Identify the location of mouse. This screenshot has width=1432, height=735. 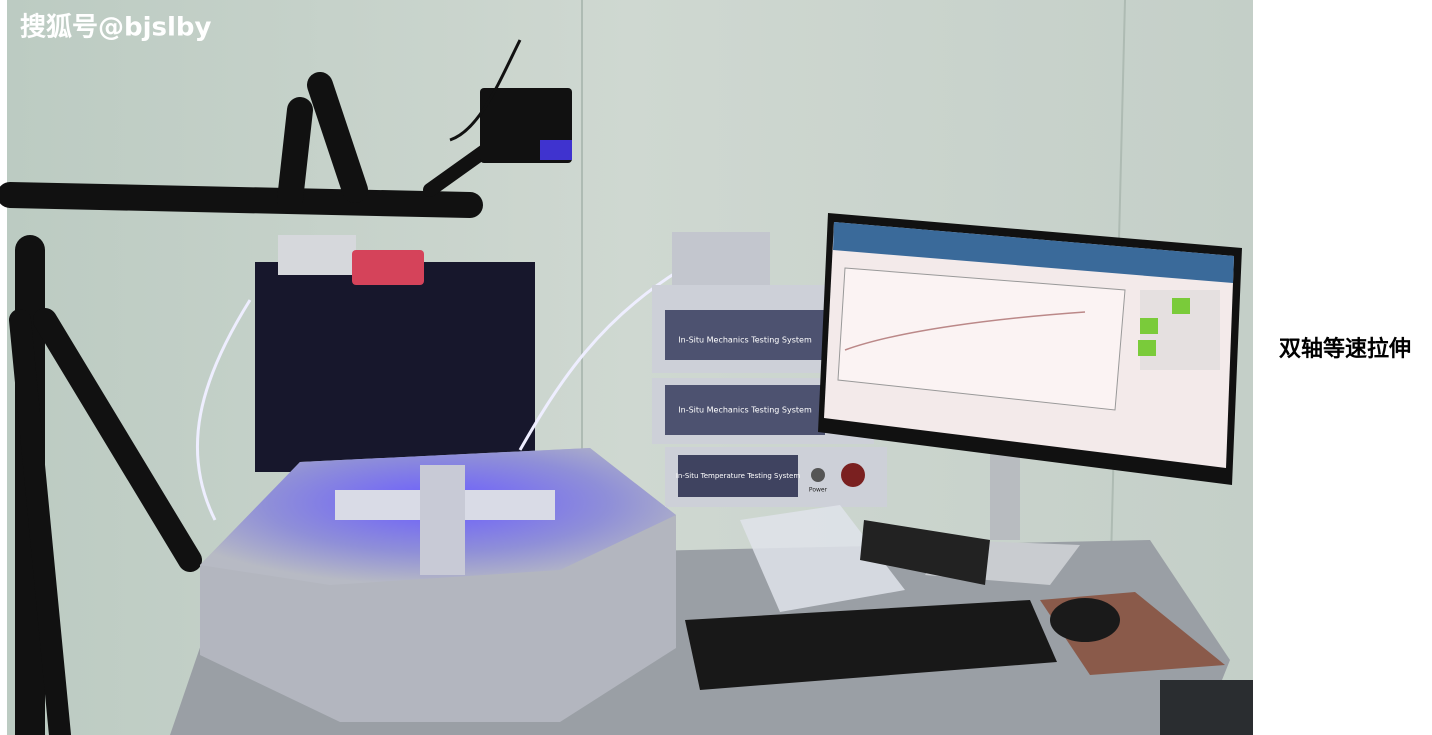
(1085, 620).